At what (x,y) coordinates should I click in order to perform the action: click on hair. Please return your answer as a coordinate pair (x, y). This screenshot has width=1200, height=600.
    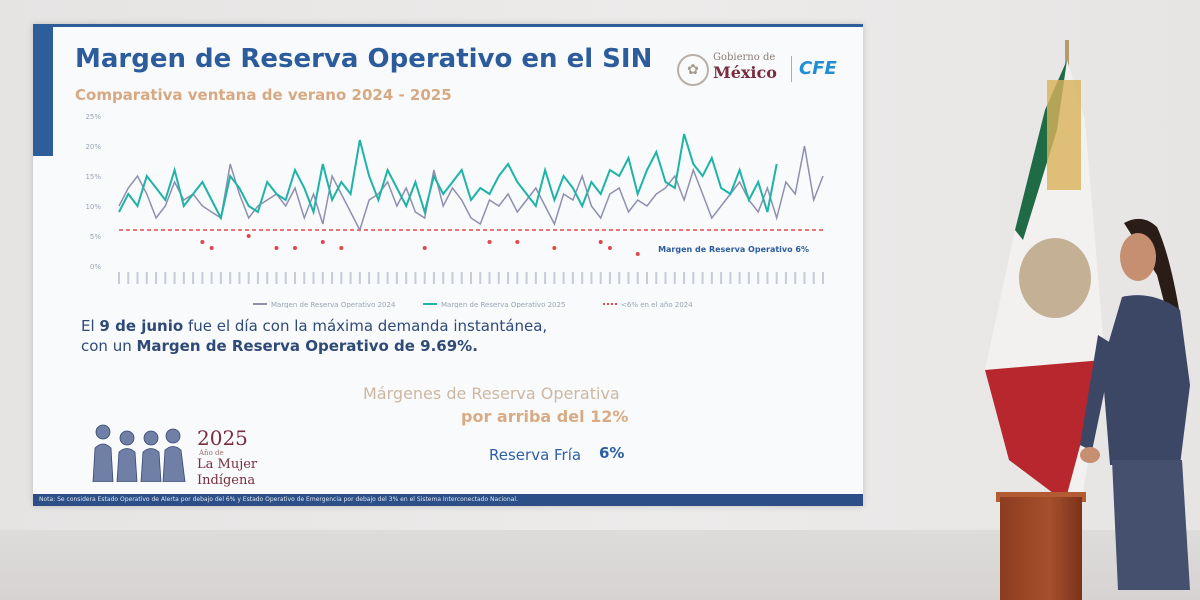
    Looking at the image, I should click on (1152, 271).